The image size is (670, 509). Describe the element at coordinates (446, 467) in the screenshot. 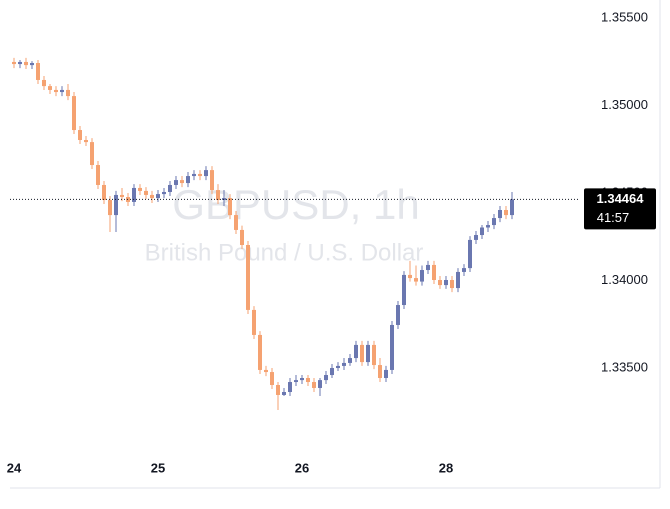

I see `x-tick-label: 28` at that location.